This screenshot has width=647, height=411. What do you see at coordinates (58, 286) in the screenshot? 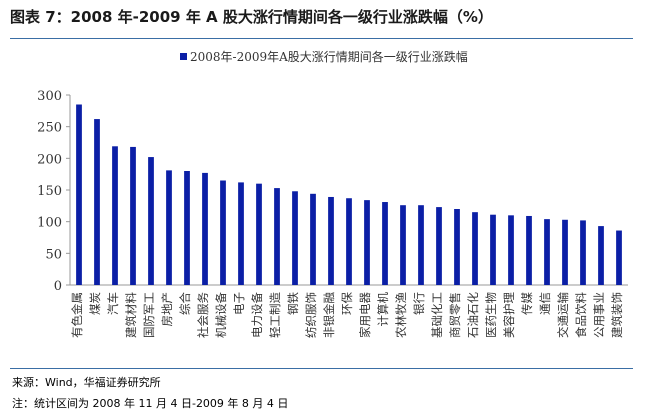
I see `y-tick-label: 0` at bounding box center [58, 286].